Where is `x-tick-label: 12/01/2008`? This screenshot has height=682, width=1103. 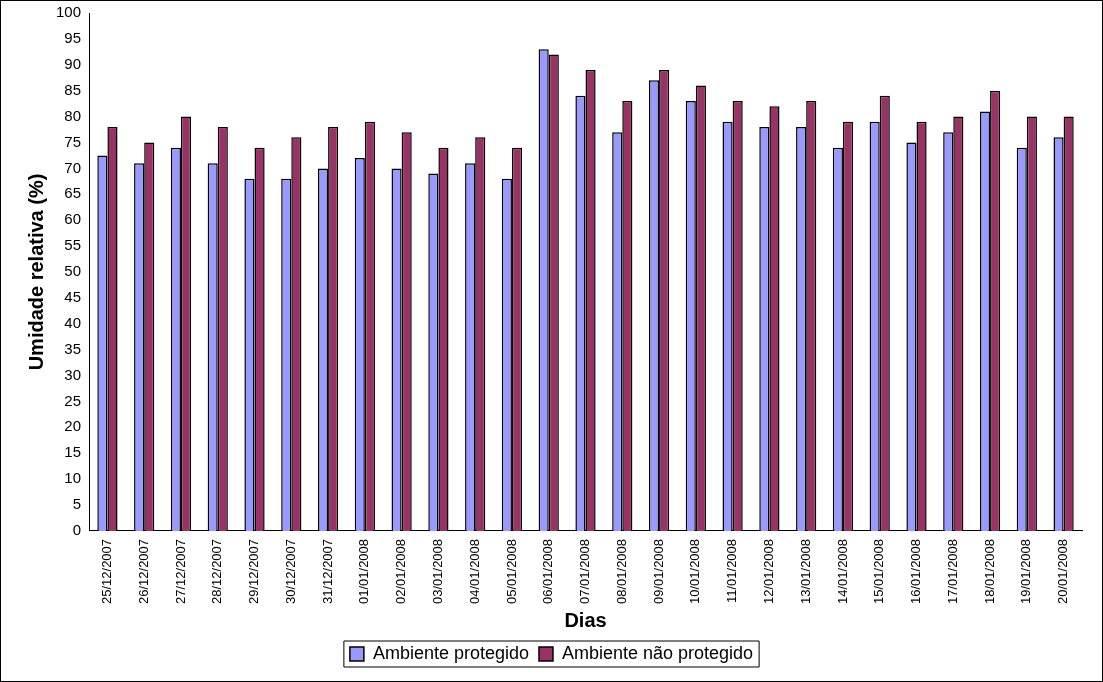
x-tick-label: 12/01/2008 is located at coordinates (768, 571).